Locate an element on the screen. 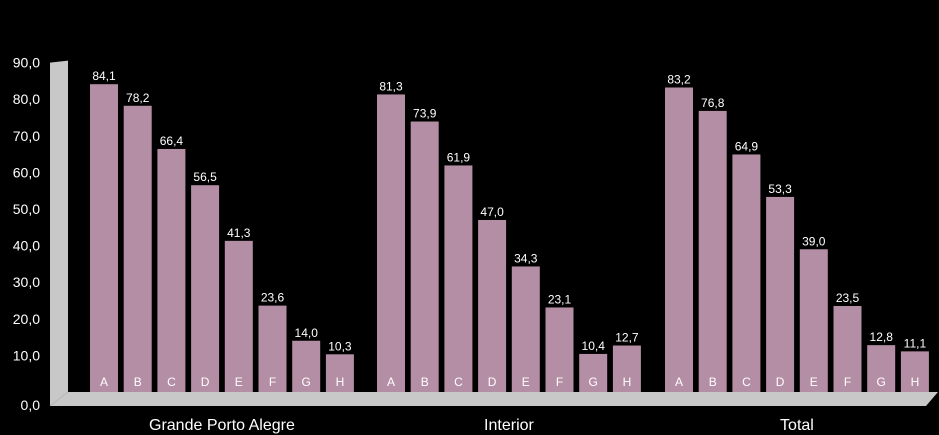  data-label: 23,5 is located at coordinates (848, 298).